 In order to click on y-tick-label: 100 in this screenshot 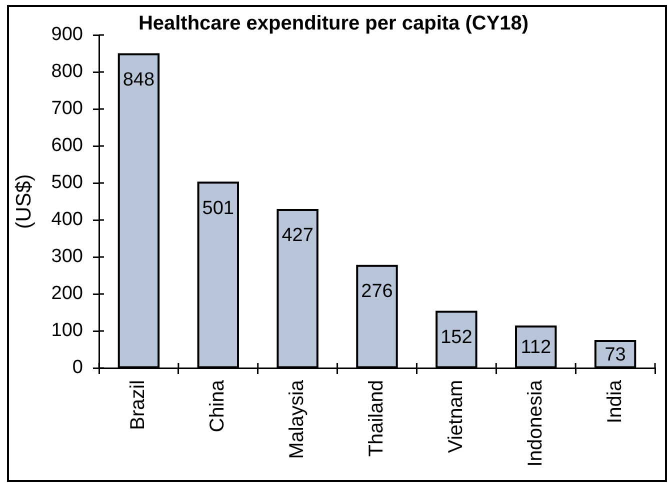, I will do `click(67, 331)`.